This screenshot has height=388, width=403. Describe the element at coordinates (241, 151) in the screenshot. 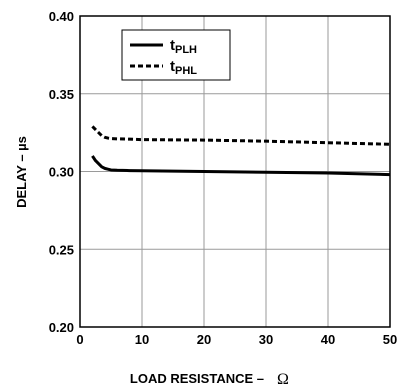

I see `series-lines` at that location.